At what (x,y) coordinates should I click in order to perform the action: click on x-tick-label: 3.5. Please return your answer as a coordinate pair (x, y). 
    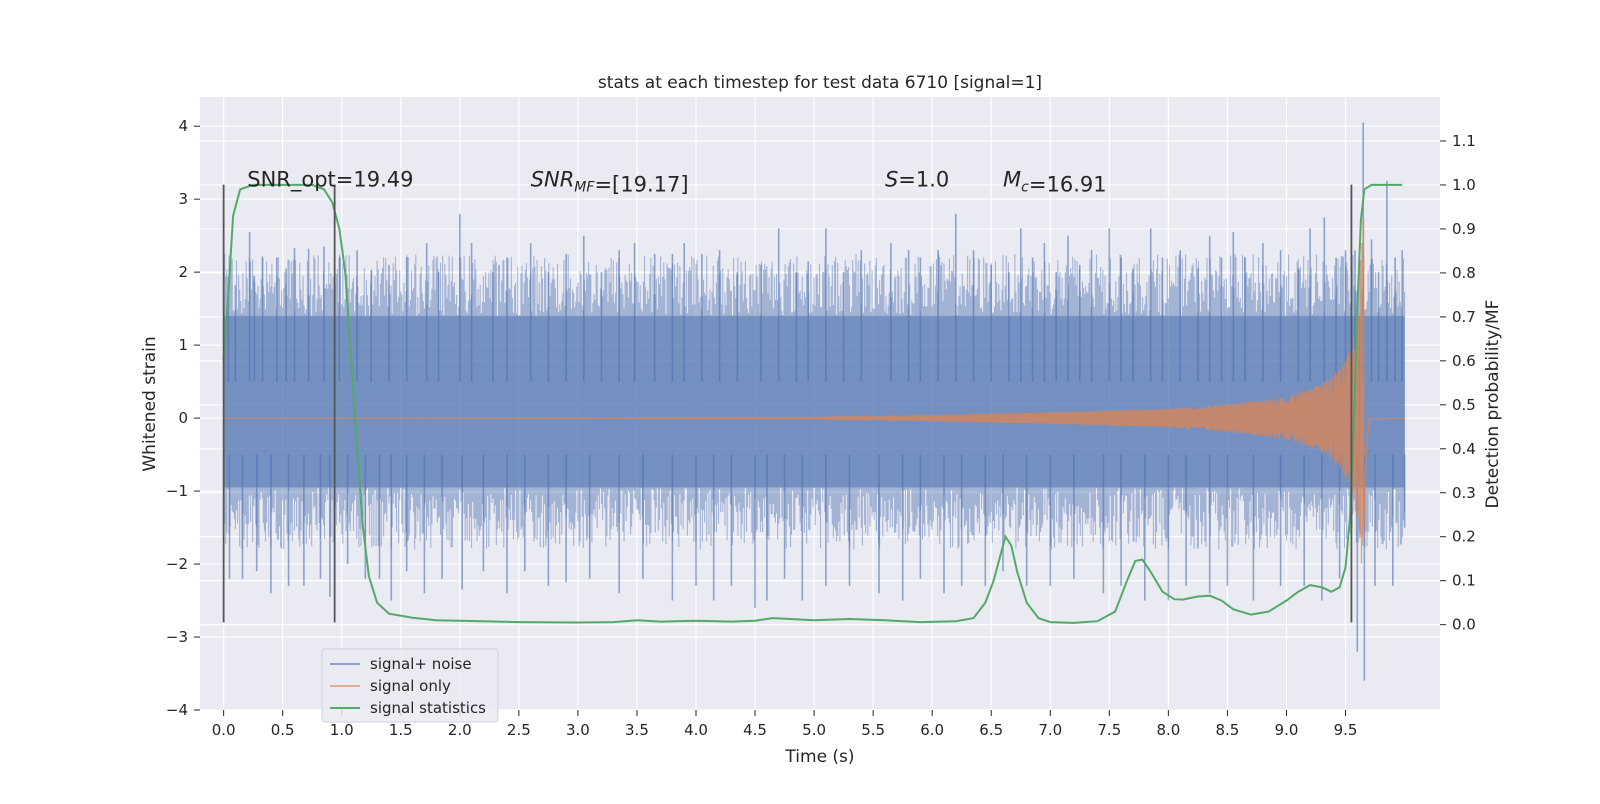
    Looking at the image, I should click on (637, 730).